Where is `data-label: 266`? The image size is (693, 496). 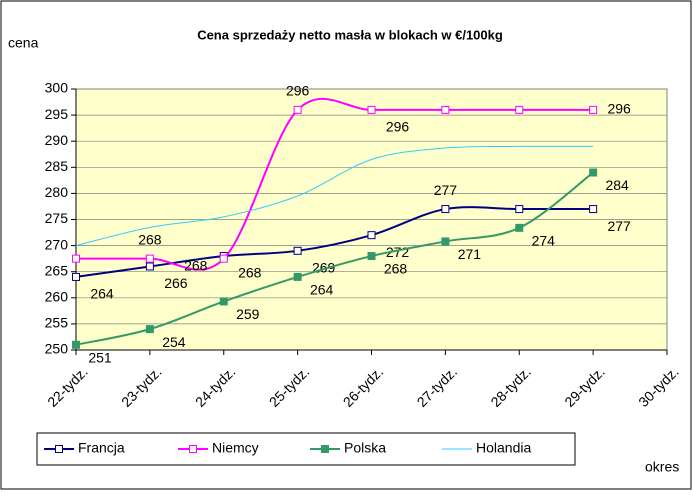 data-label: 266 is located at coordinates (176, 283).